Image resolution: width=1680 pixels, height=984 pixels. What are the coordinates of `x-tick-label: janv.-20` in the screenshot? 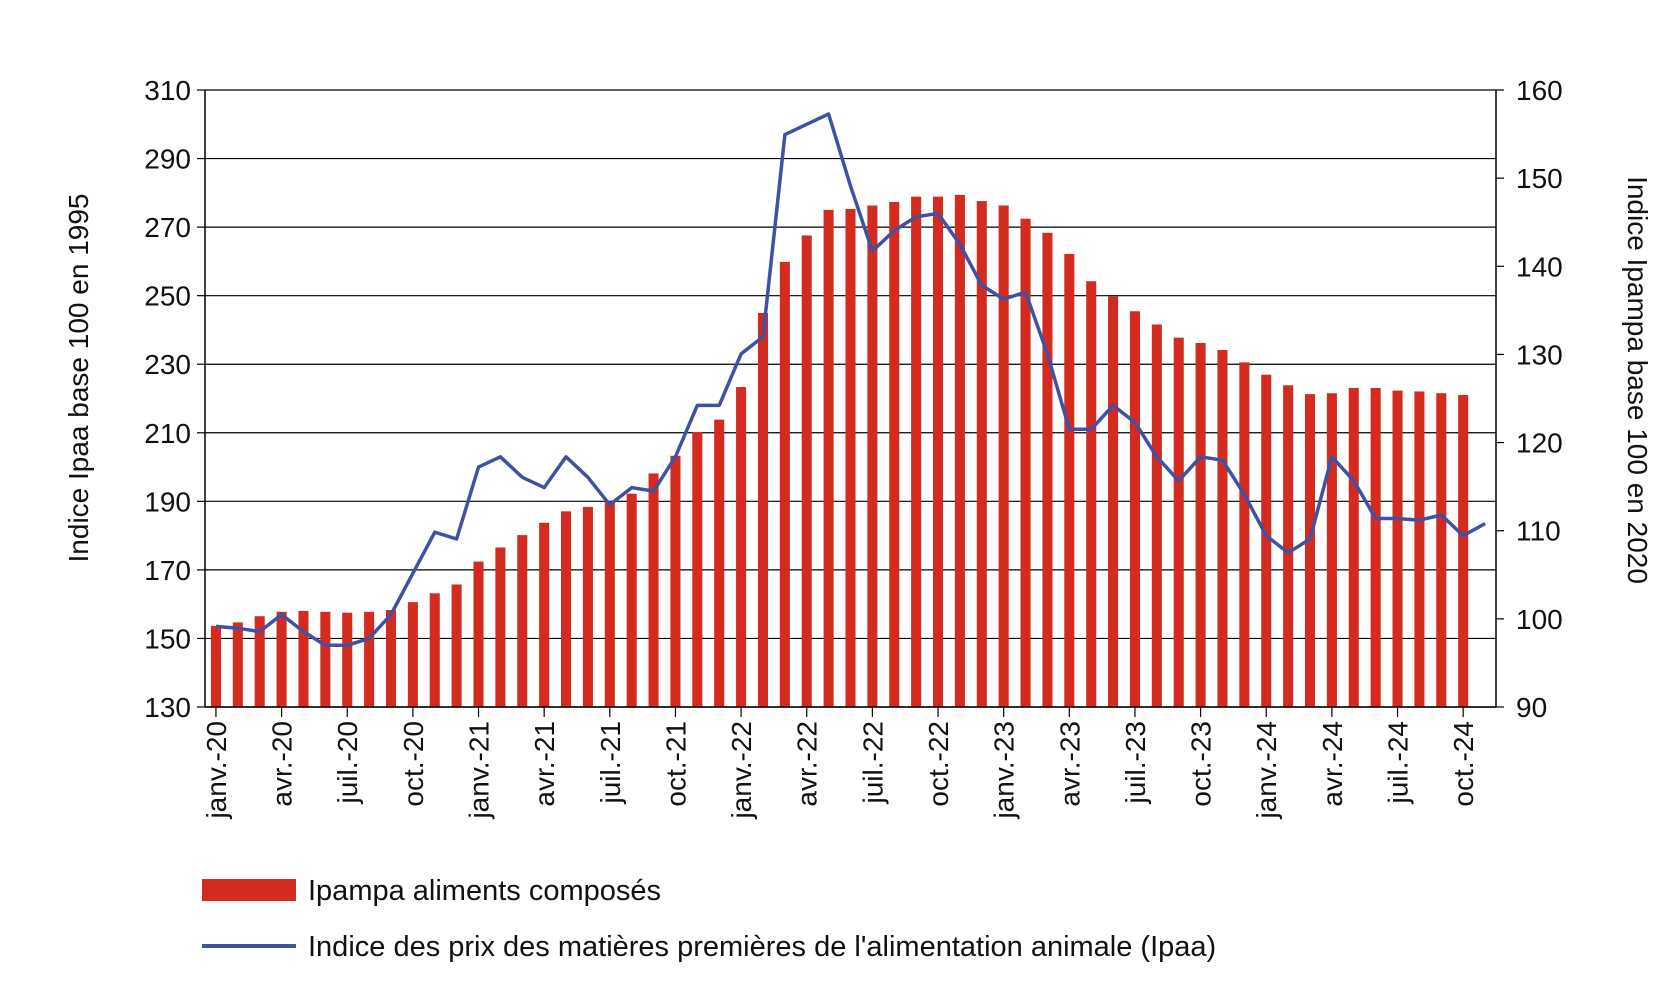 It's located at (216, 770).